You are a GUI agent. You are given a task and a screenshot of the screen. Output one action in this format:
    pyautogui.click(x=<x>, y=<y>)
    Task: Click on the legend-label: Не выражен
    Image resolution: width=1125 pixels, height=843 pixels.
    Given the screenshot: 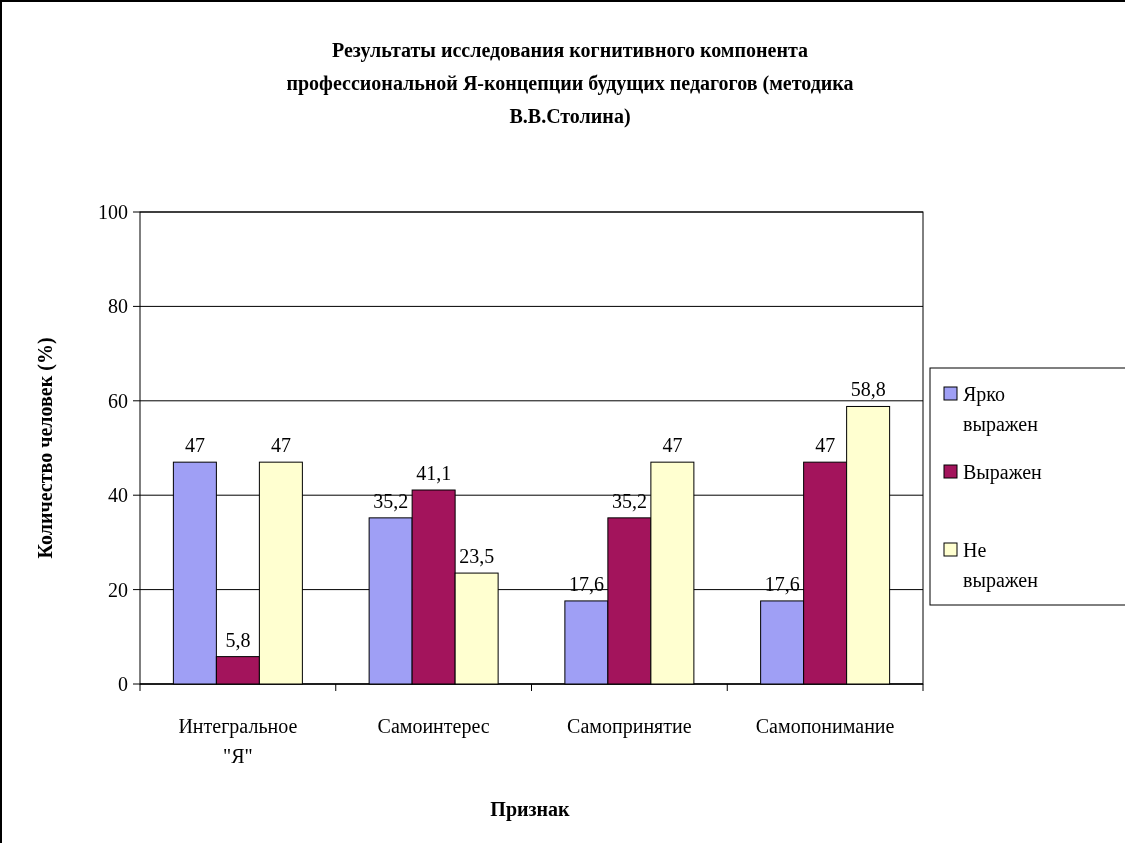 What is the action you would take?
    pyautogui.click(x=1001, y=565)
    